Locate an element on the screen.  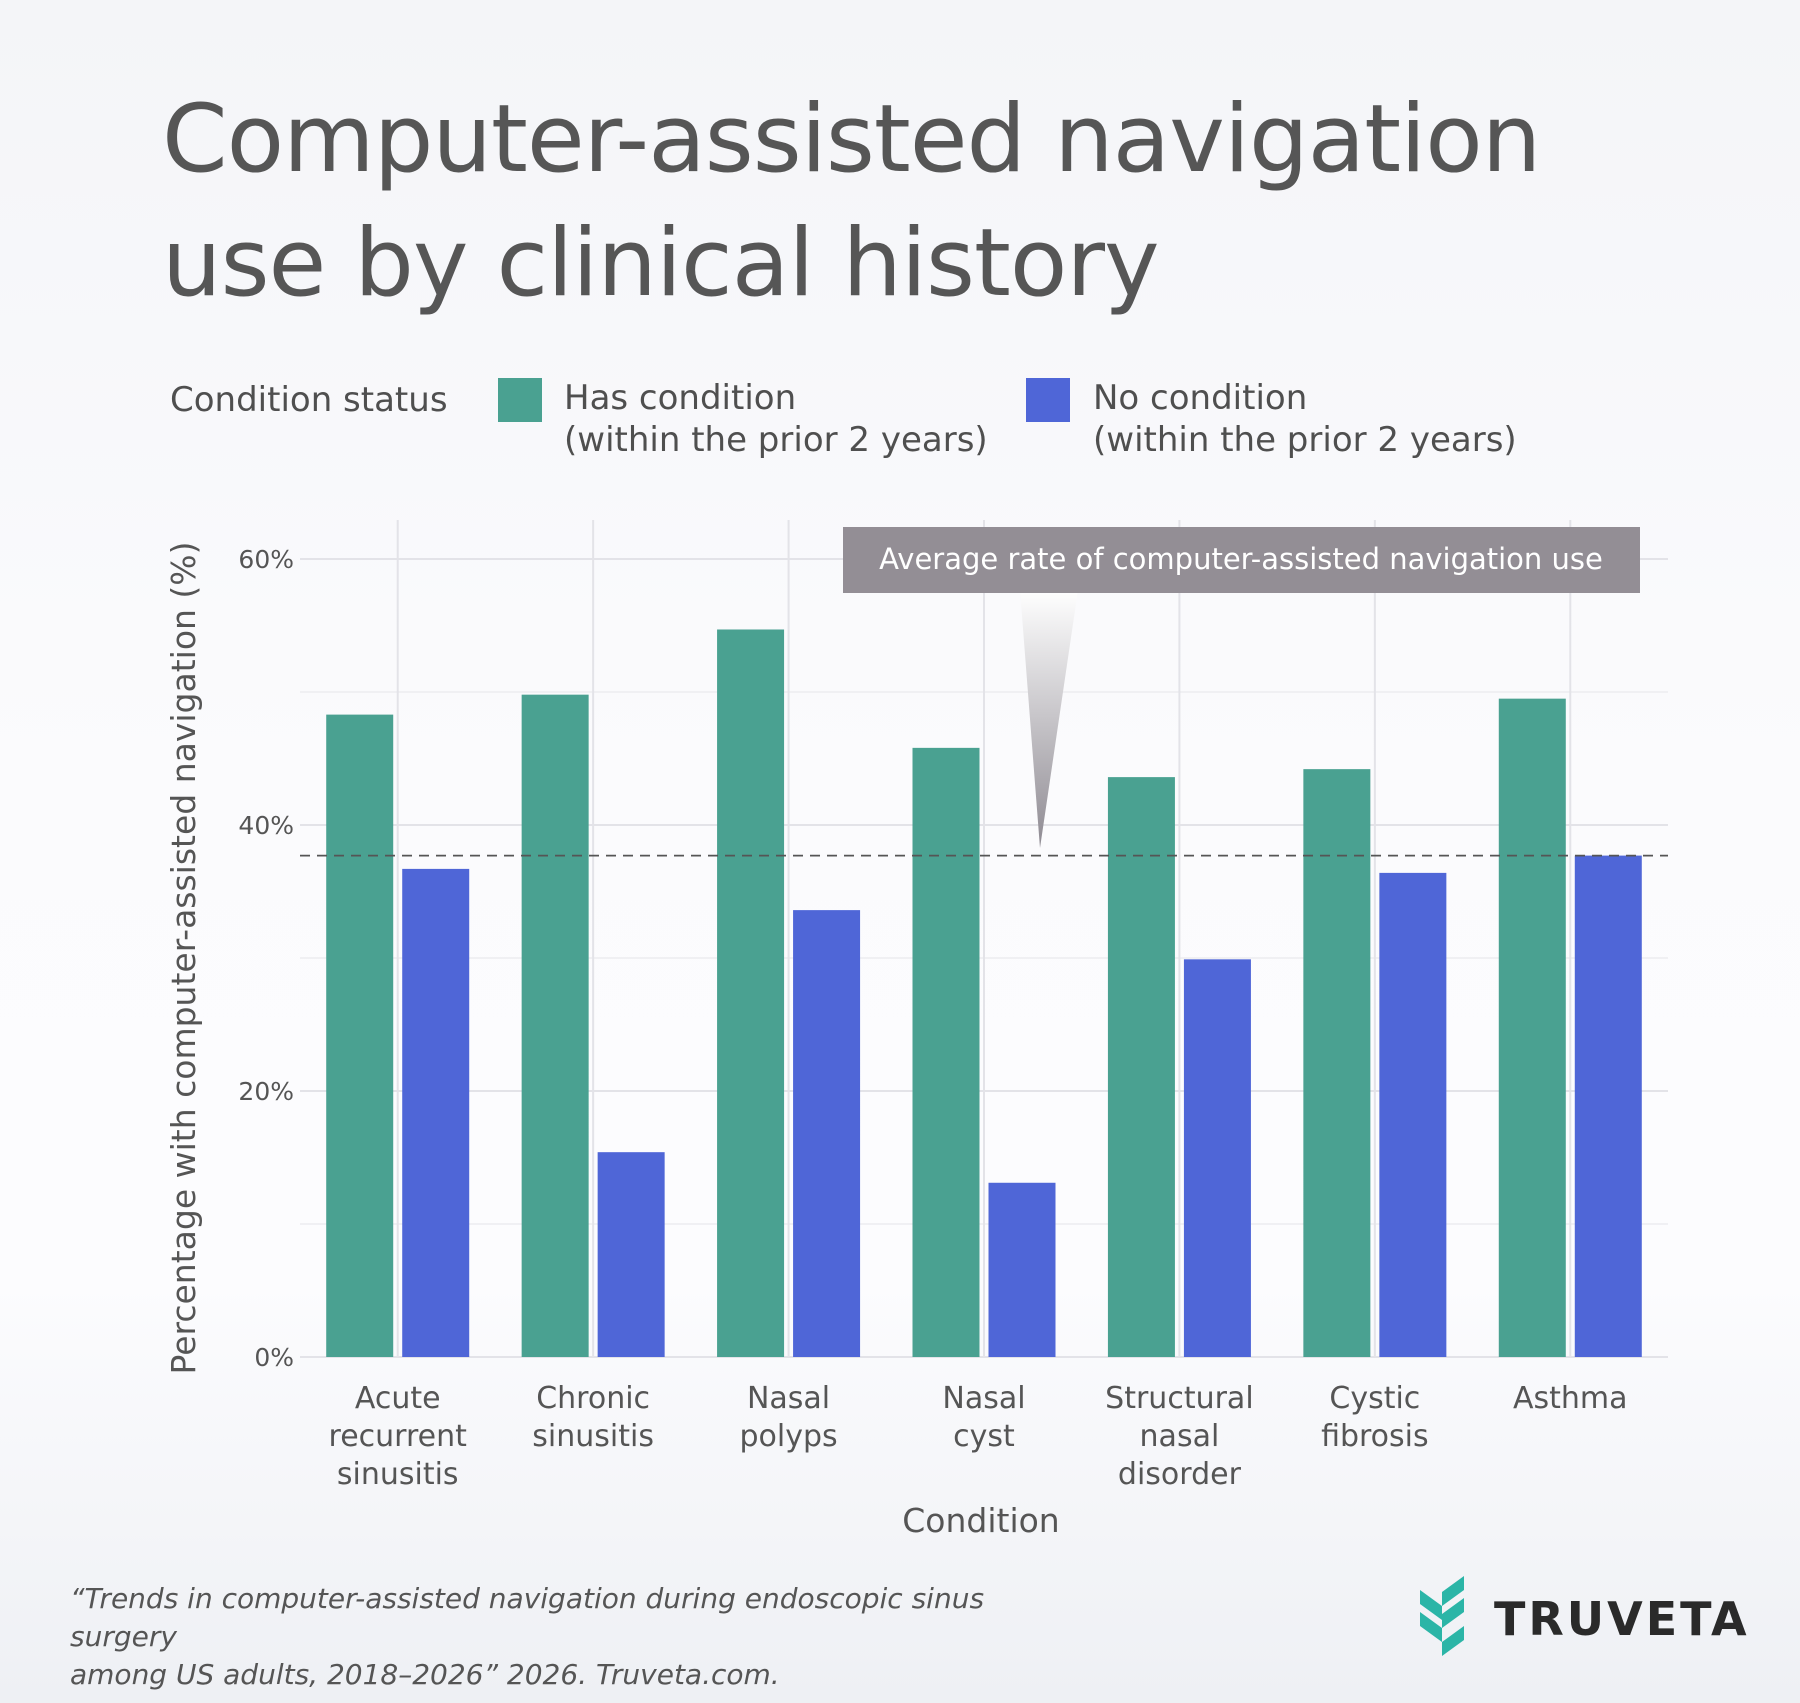
legend-label-no-condition-line1: No condition is located at coordinates (1200, 398).